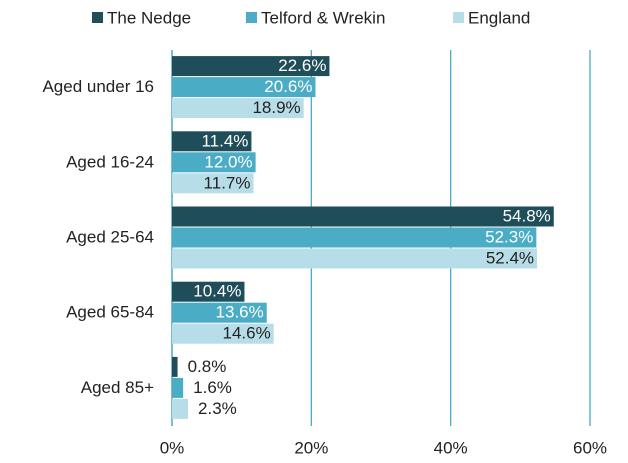 Image resolution: width=628 pixels, height=463 pixels. I want to click on data-label: 20.6%, so click(288, 86).